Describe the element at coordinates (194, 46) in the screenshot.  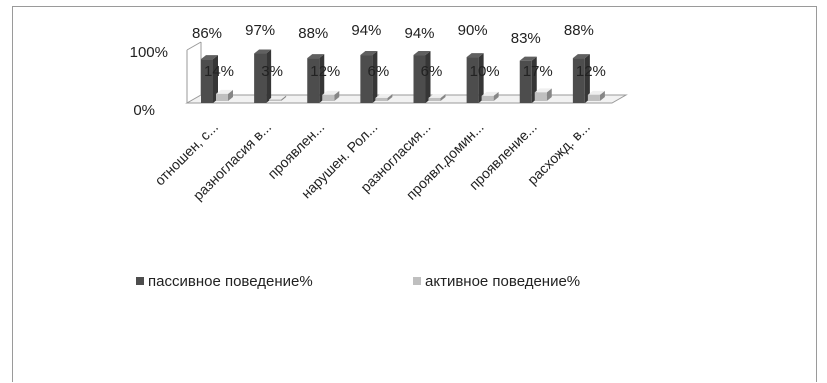
I see `wall-top-edge` at that location.